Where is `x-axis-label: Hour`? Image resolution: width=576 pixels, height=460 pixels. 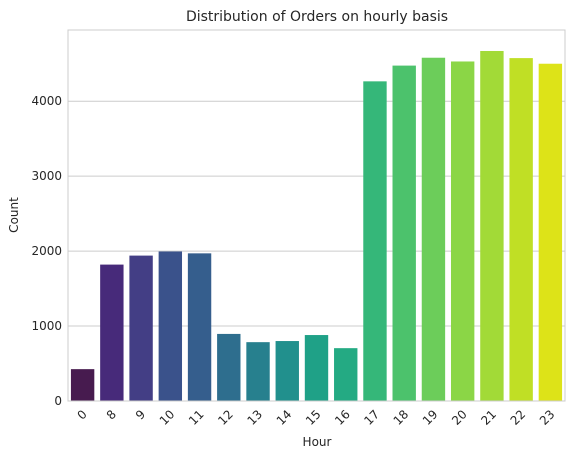 x-axis-label: Hour is located at coordinates (317, 442).